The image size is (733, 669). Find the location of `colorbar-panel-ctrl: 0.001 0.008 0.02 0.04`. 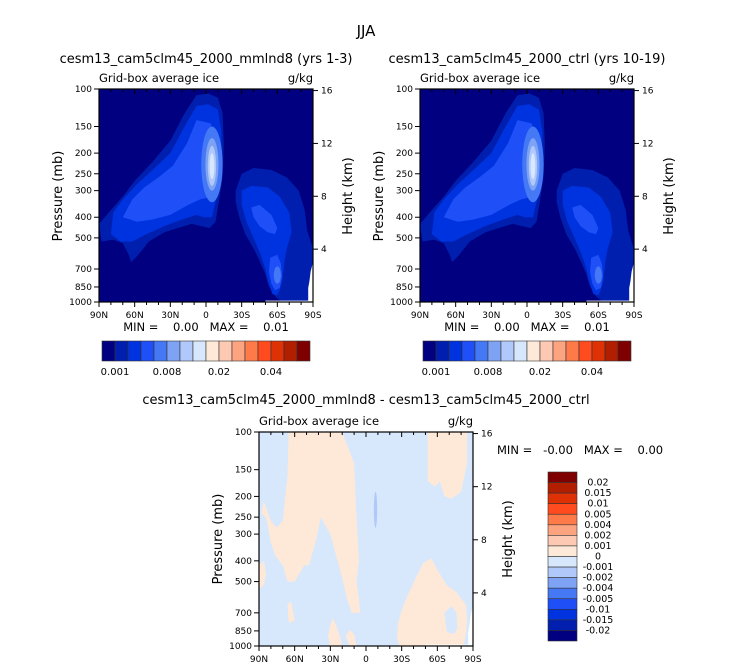

colorbar-panel-ctrl: 0.001 0.008 0.02 0.04 is located at coordinates (527, 359).